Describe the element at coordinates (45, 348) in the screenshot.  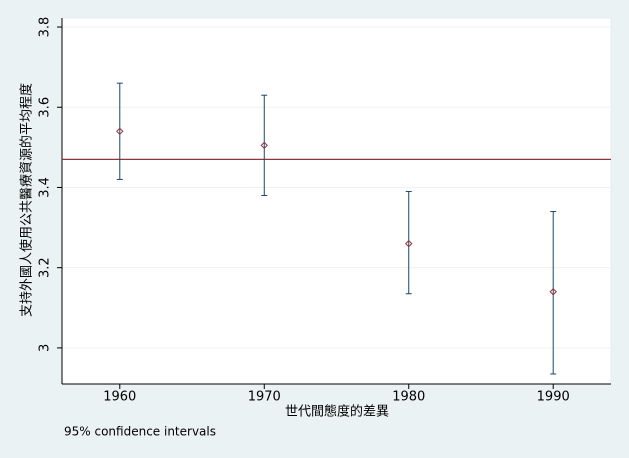
I see `y-tick-label: 3` at that location.